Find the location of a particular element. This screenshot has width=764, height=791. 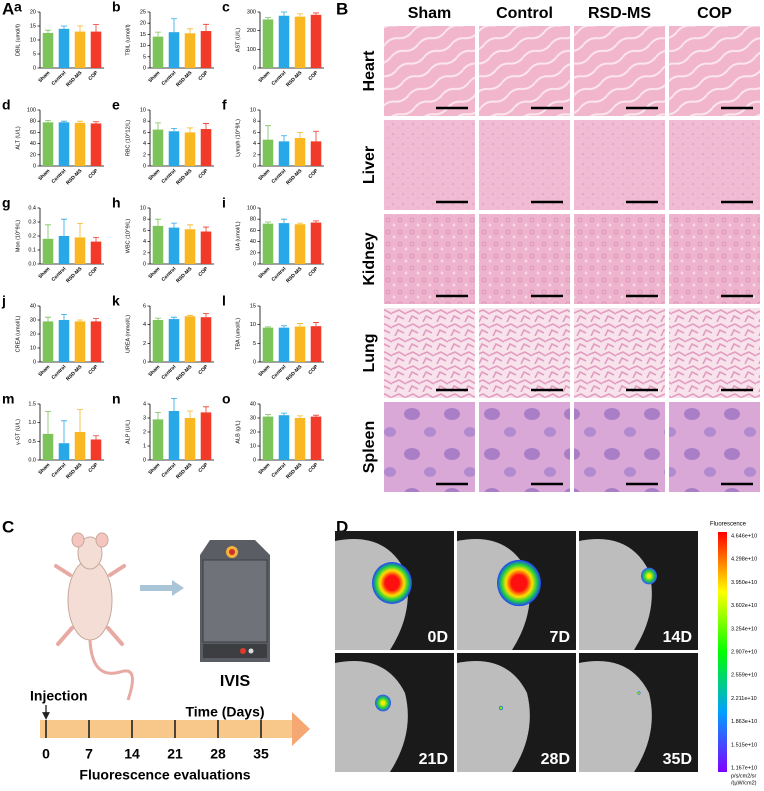

y-tick-label: 40 is located at coordinates (253, 242).